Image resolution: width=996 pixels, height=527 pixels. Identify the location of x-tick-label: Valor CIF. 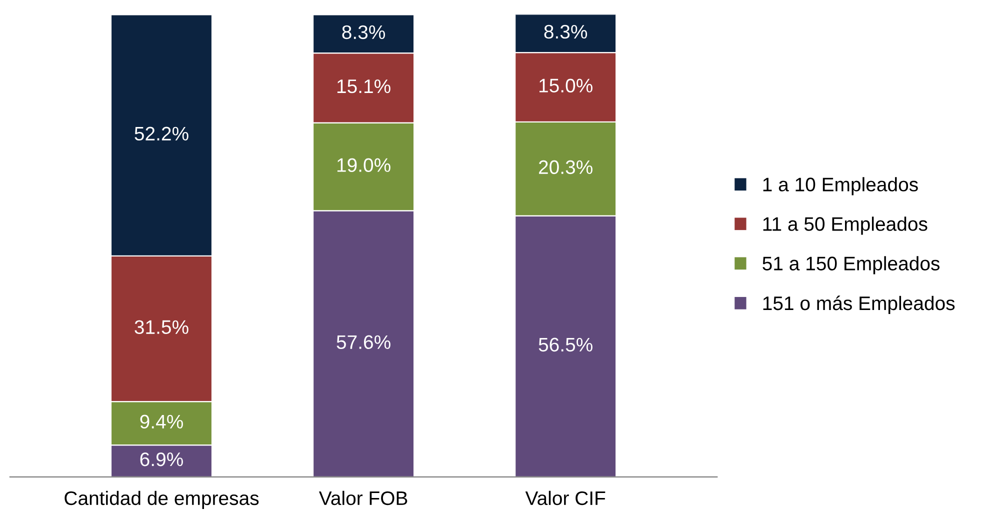
(565, 498).